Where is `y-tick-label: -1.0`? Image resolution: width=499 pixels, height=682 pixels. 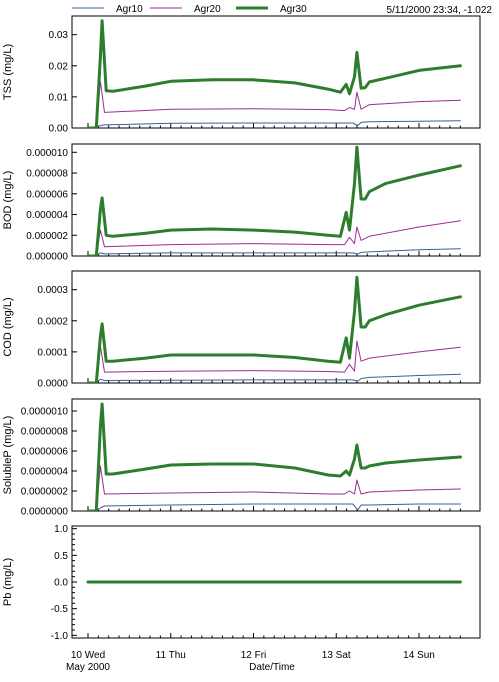
y-tick-label: -1.0 is located at coordinates (60, 636).